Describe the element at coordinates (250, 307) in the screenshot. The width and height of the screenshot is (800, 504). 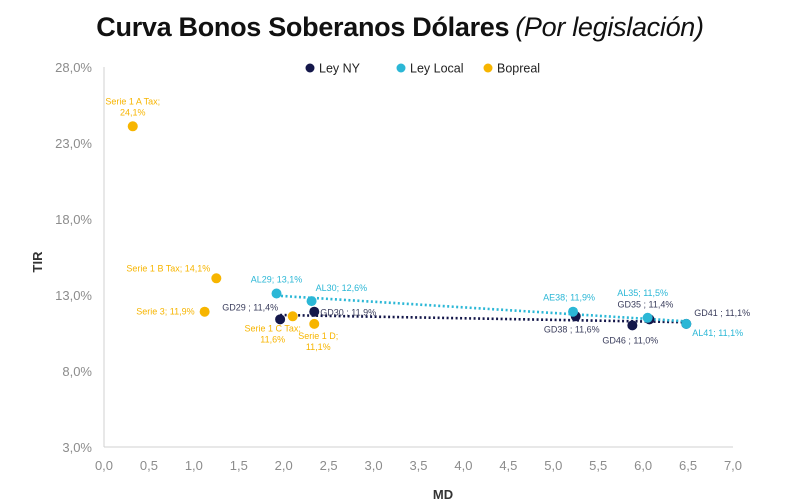
I see `data-label: GD29 ; 11,4%` at that location.